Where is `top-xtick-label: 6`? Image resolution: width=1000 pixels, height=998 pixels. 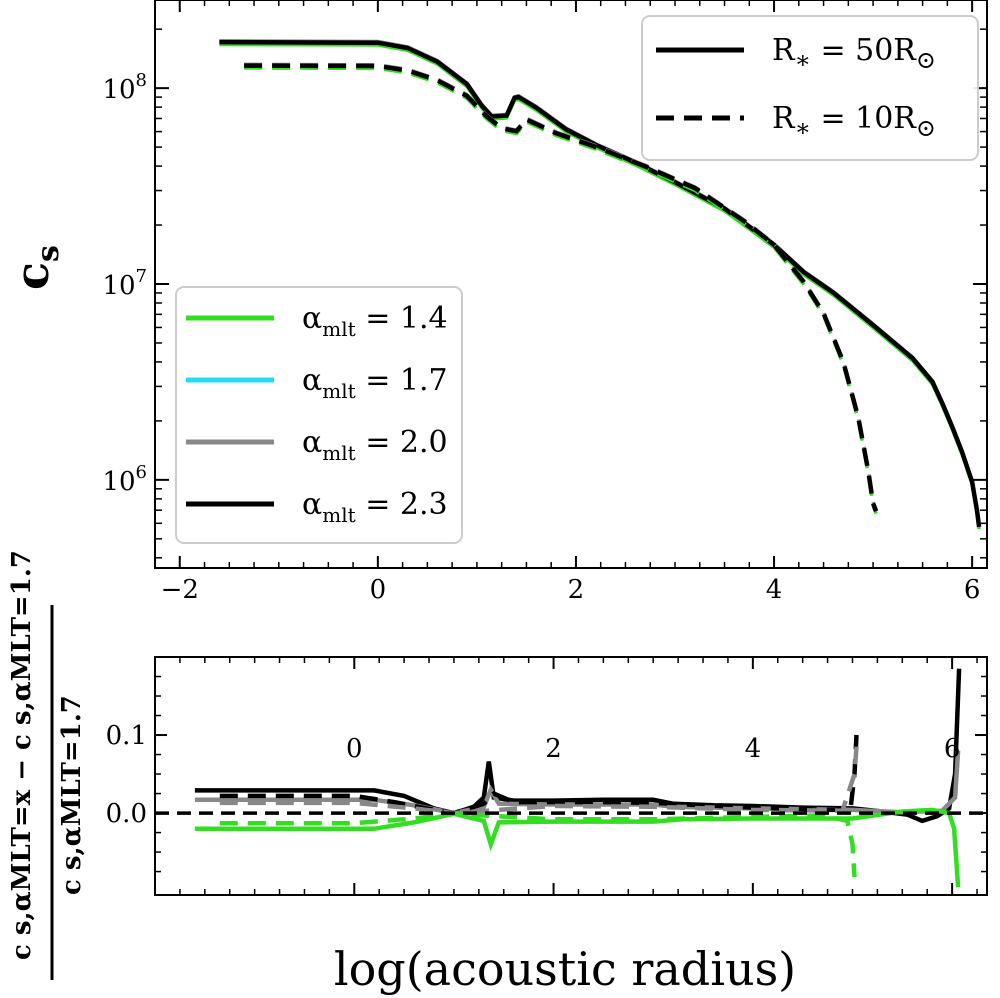 top-xtick-label: 6 is located at coordinates (972, 590).